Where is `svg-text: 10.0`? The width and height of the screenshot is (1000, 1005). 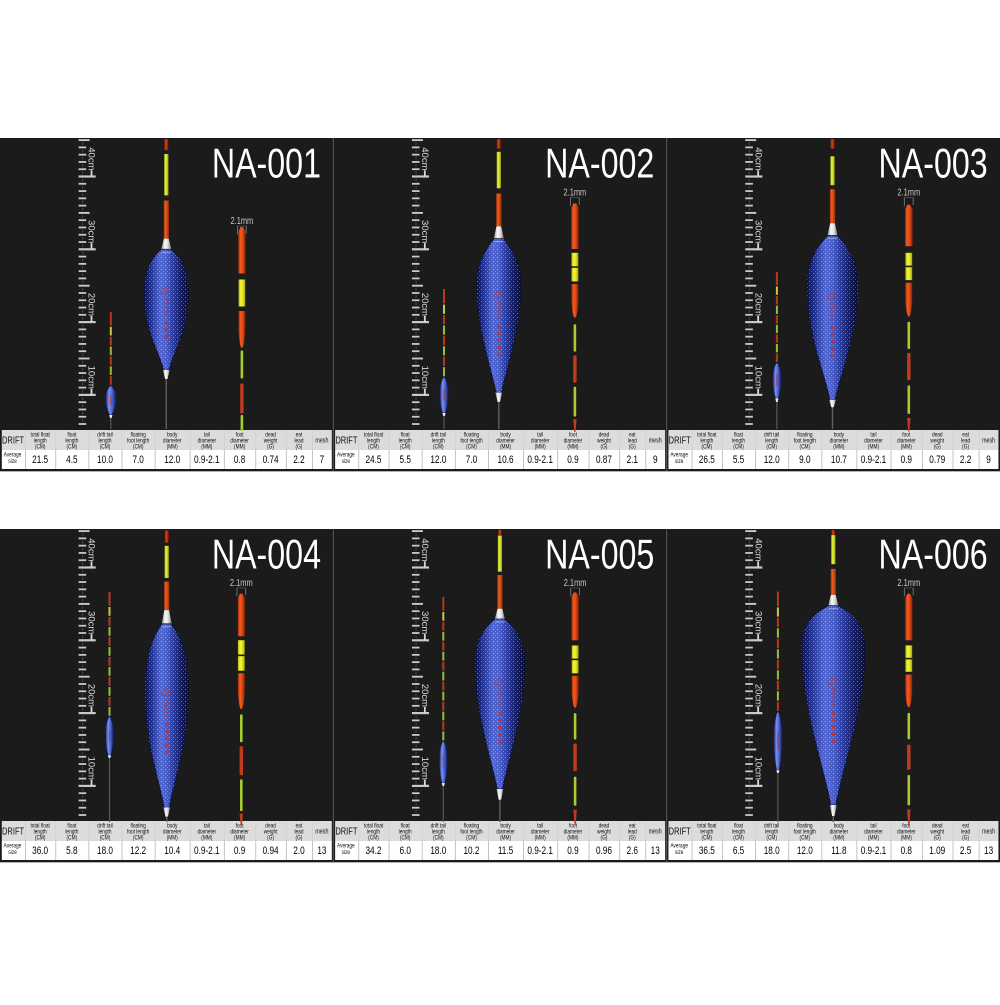
svg-text: 10.0 is located at coordinates (105, 460).